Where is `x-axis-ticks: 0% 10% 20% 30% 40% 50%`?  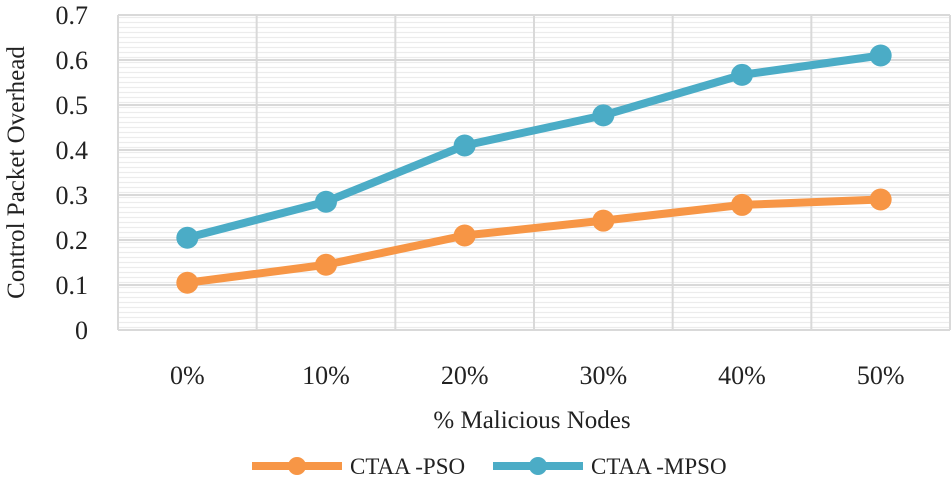
x-axis-ticks: 0% 10% 20% 30% 40% 50% is located at coordinates (537, 375).